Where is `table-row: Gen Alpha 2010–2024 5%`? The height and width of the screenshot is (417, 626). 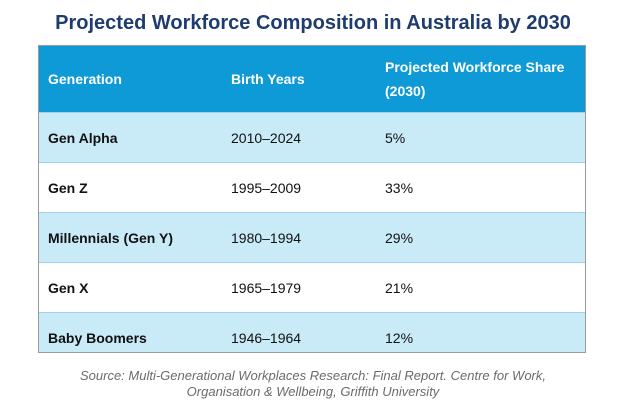
table-row: Gen Alpha 2010–2024 5% is located at coordinates (312, 137).